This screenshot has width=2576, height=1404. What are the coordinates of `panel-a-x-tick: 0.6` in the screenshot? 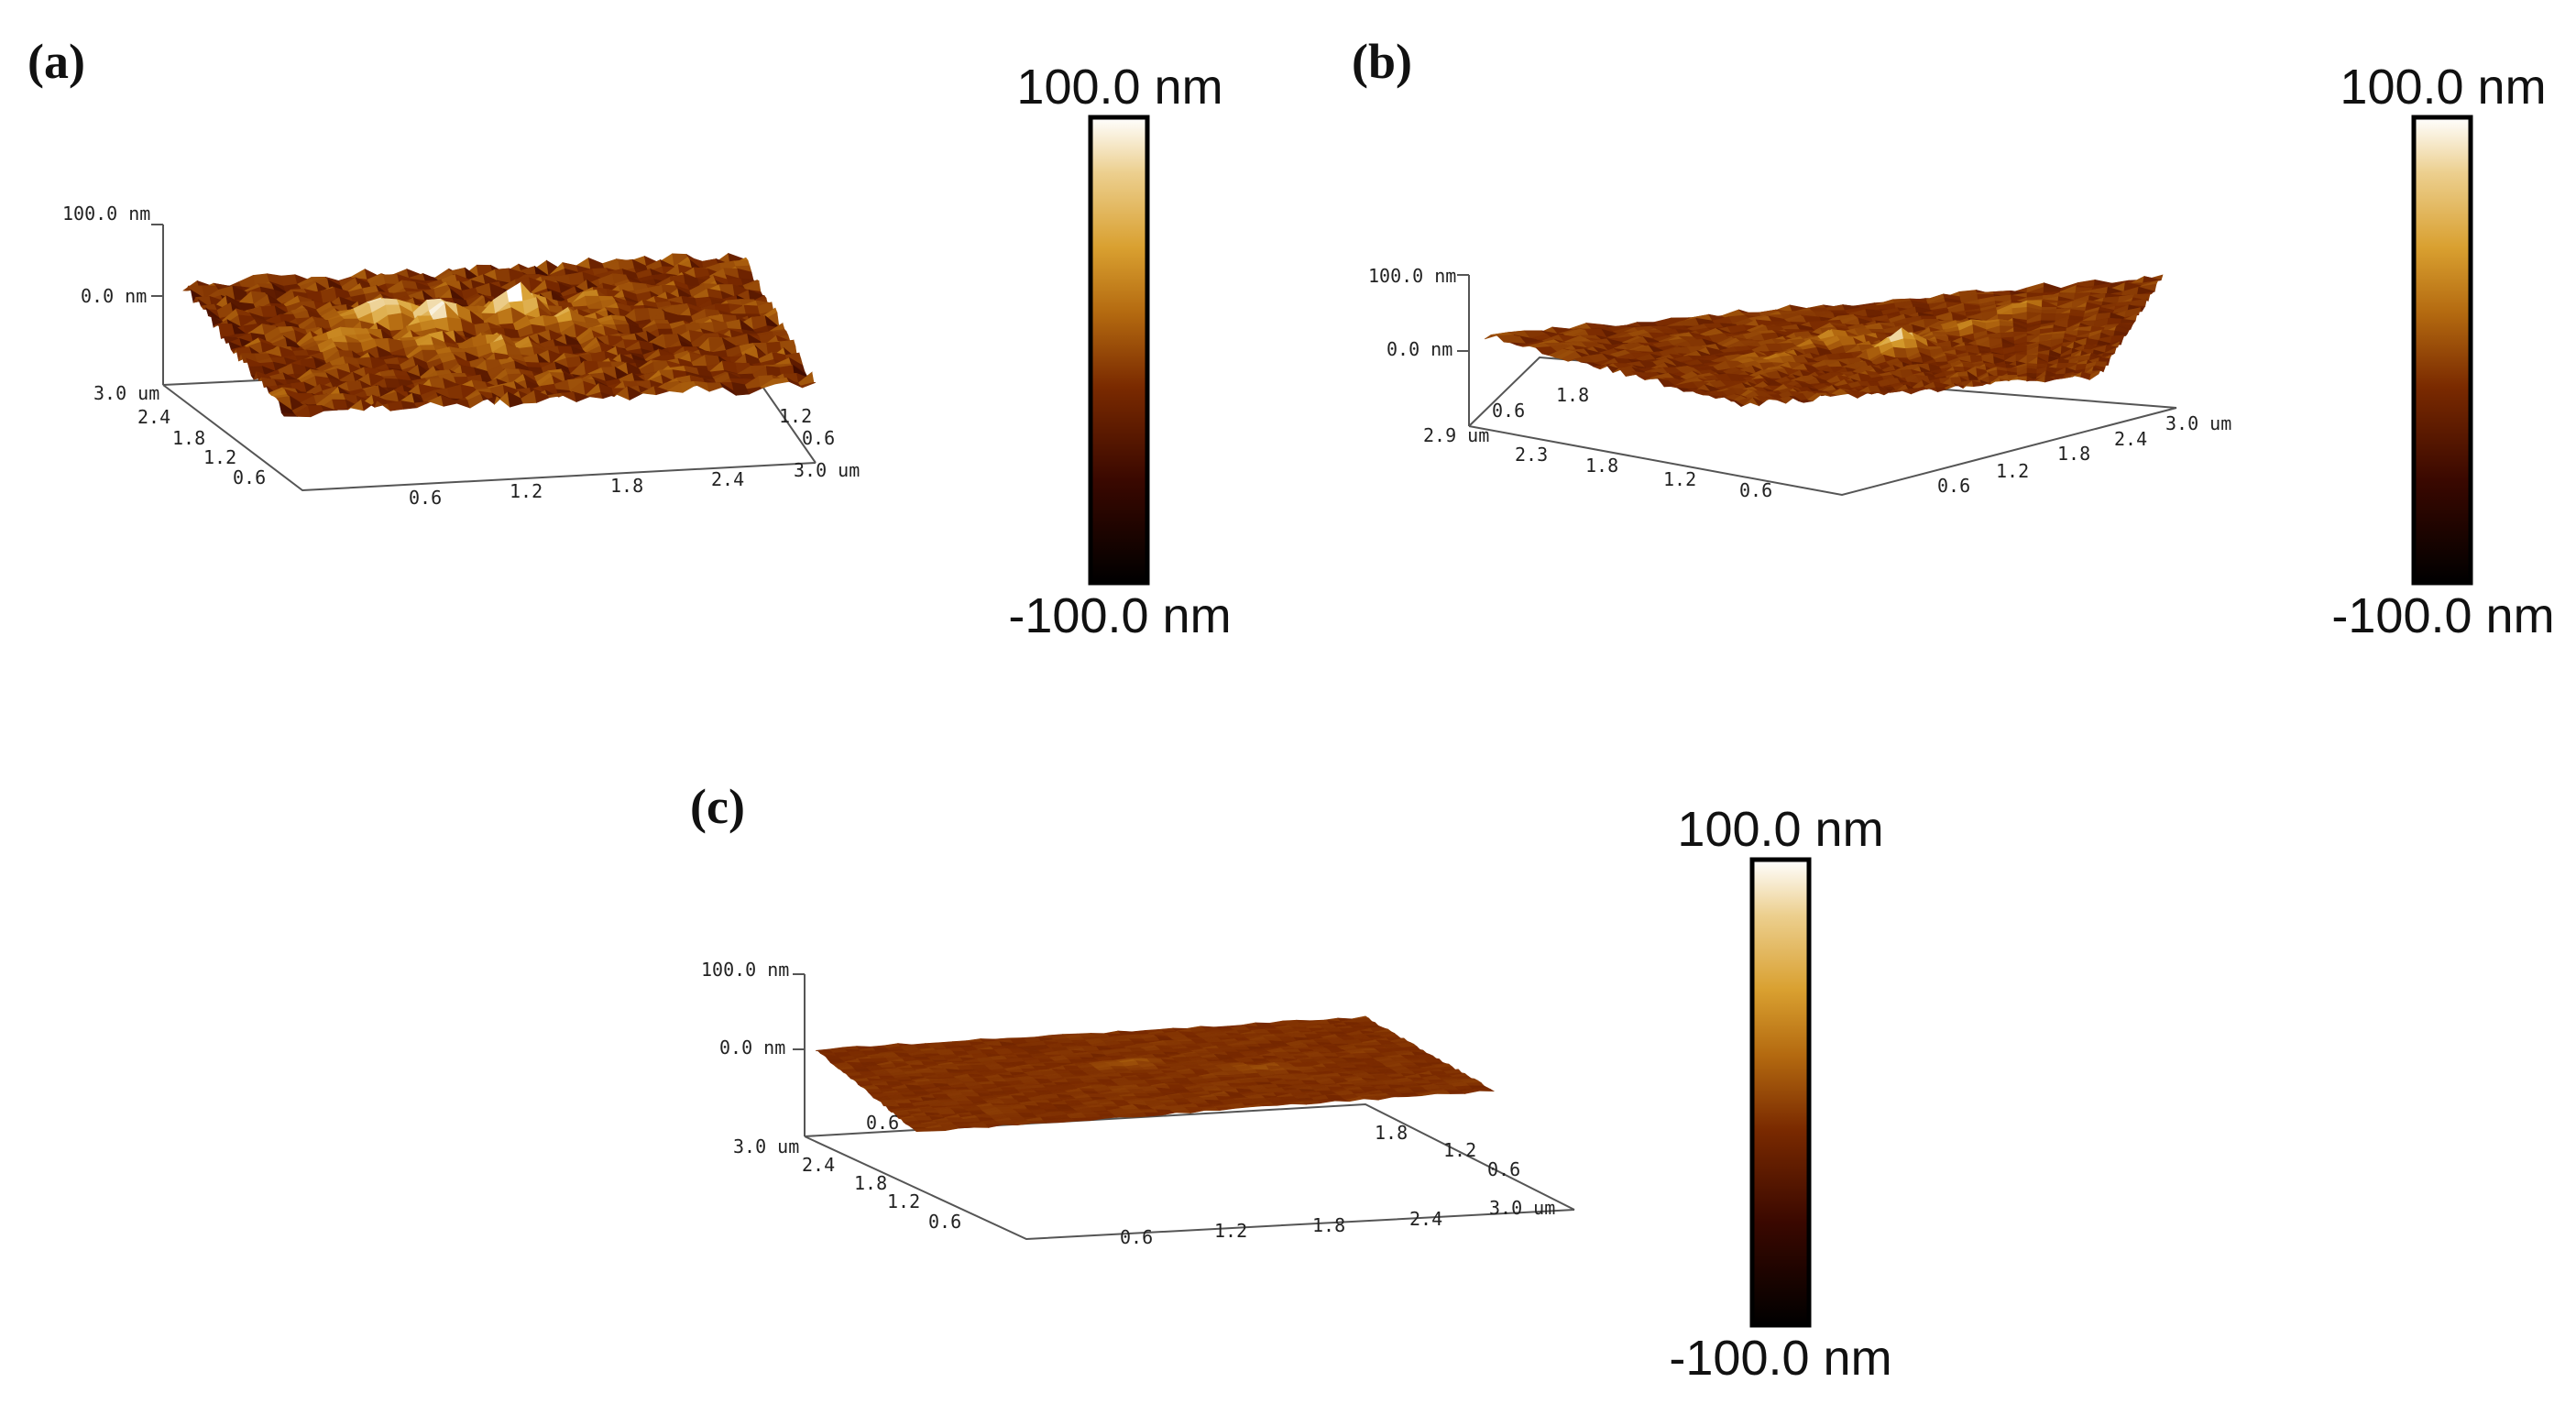 It's located at (425, 498).